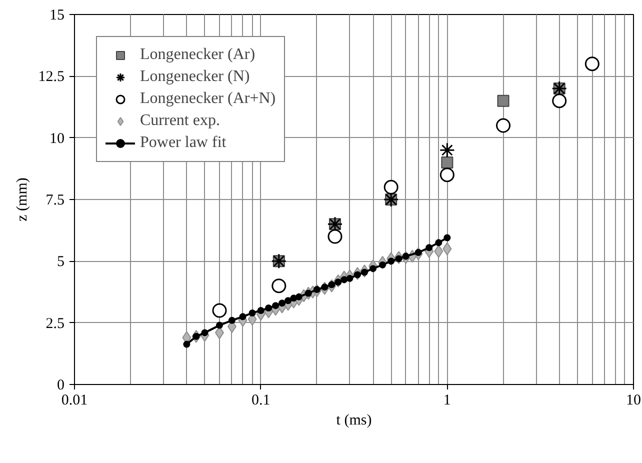 This screenshot has height=463, width=642. I want to click on y-tick-label: 15, so click(57, 16).